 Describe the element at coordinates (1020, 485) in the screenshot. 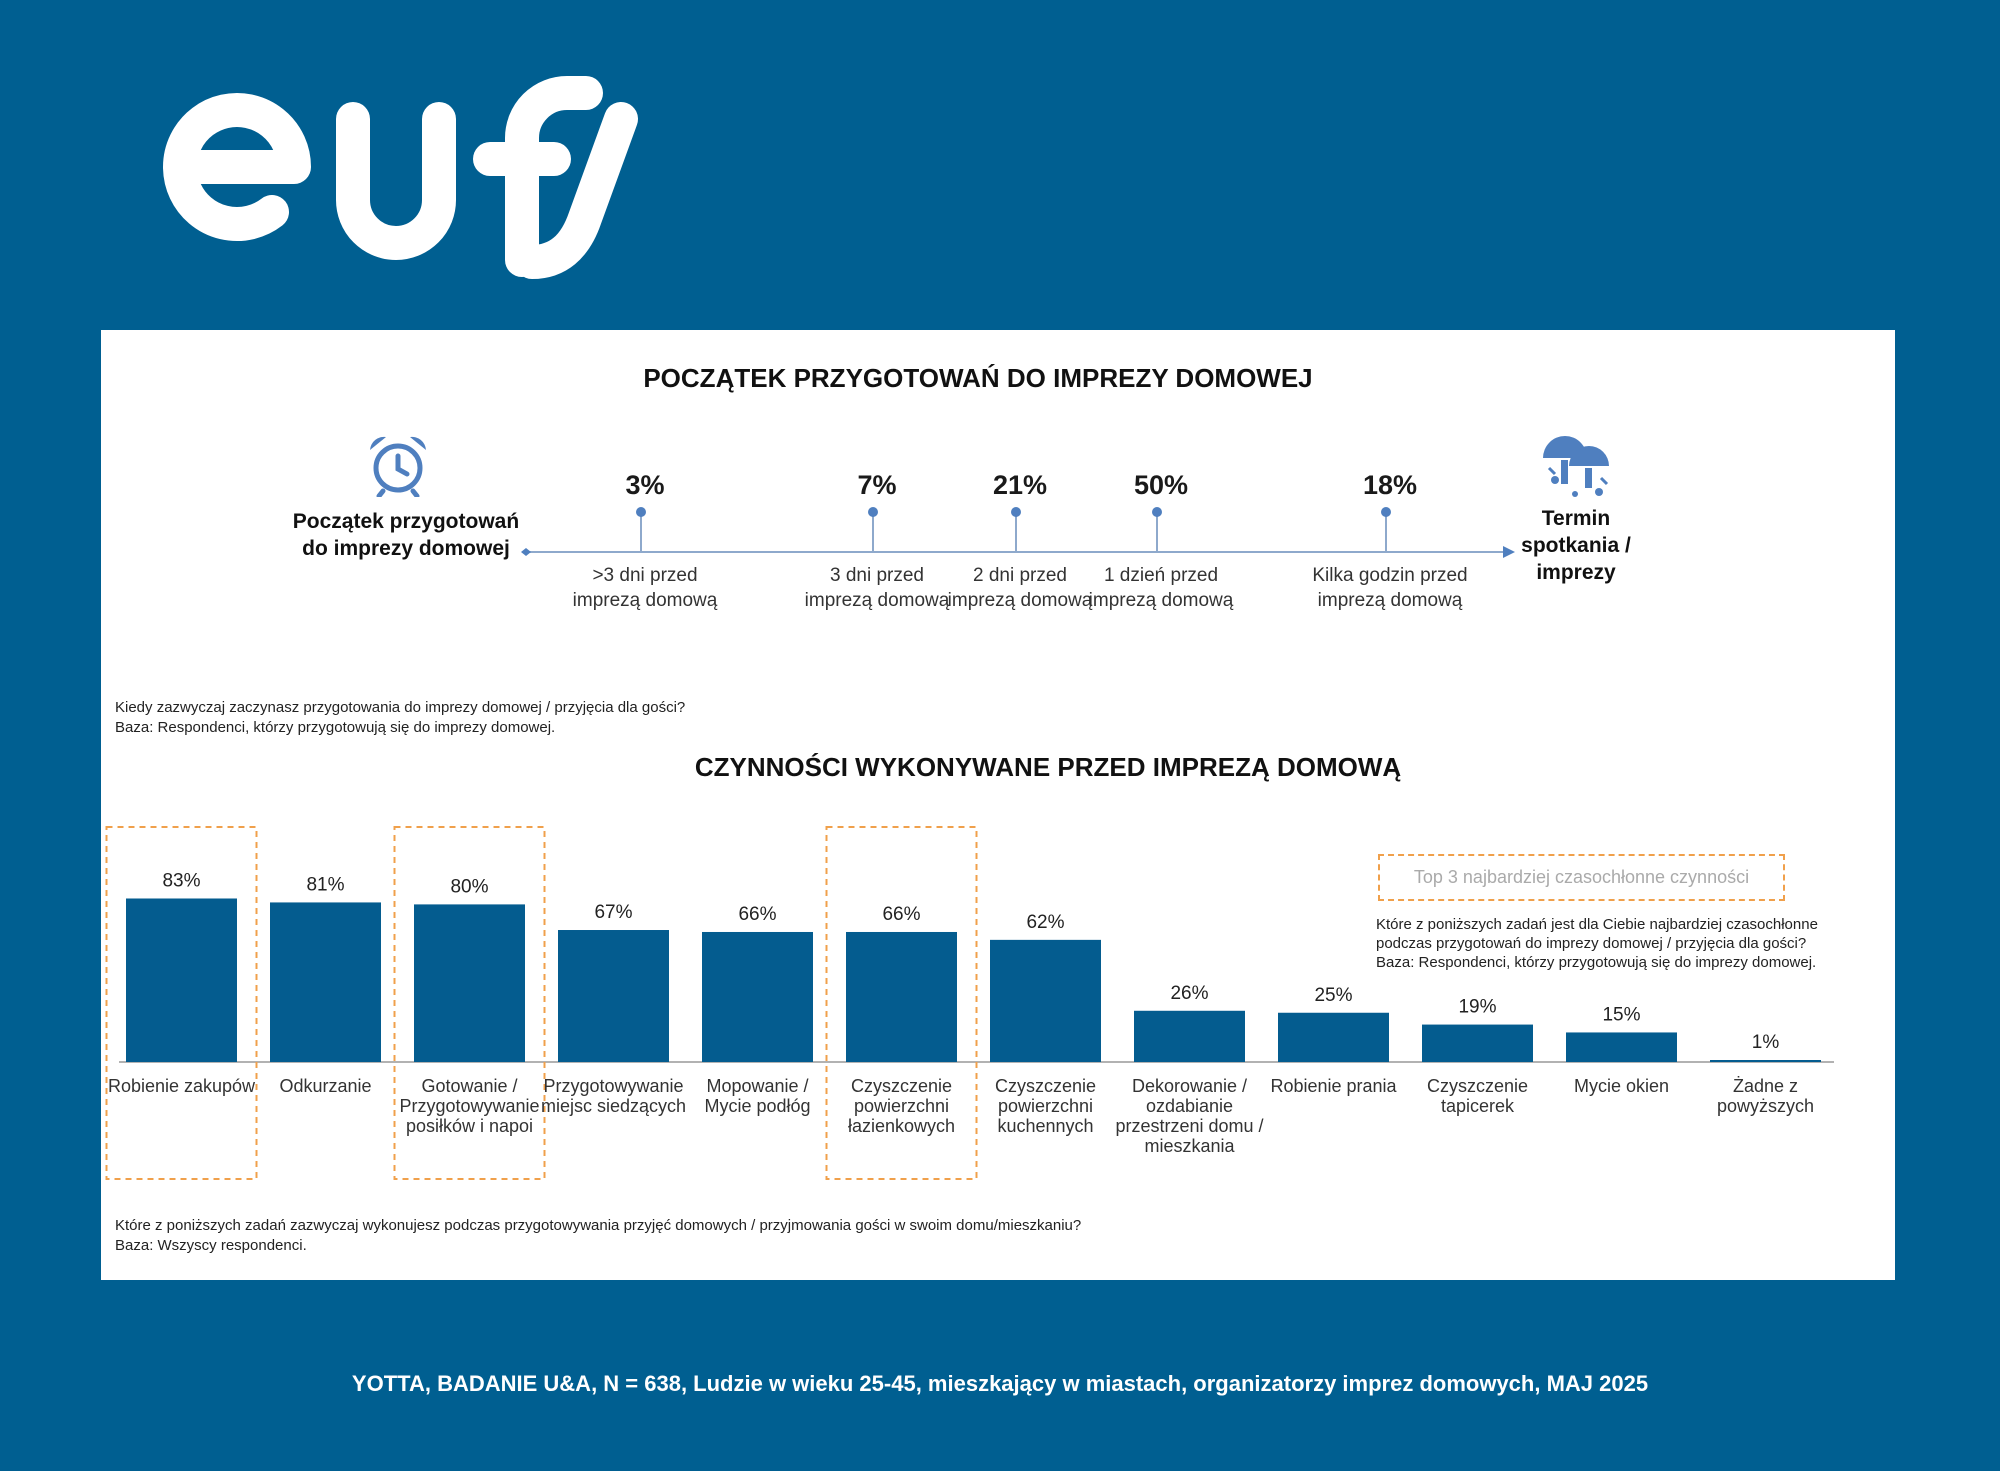

I see `milestone-percent: 21%` at that location.